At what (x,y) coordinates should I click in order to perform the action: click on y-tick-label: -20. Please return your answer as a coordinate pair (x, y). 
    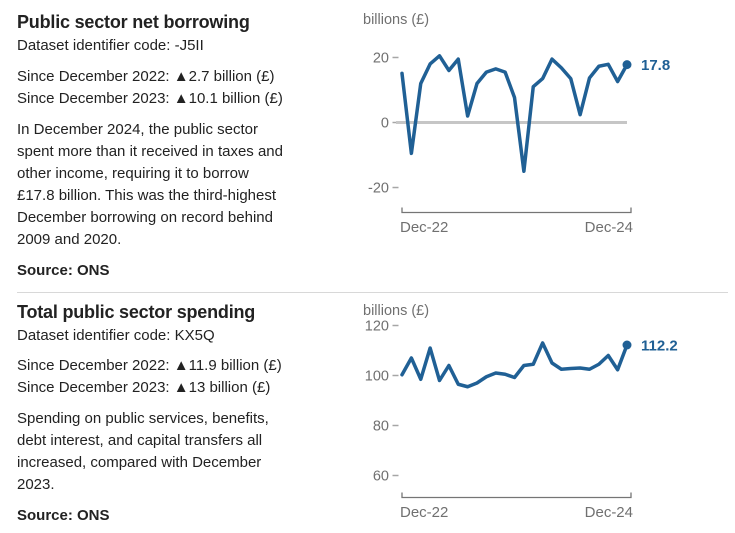
    Looking at the image, I should click on (378, 189).